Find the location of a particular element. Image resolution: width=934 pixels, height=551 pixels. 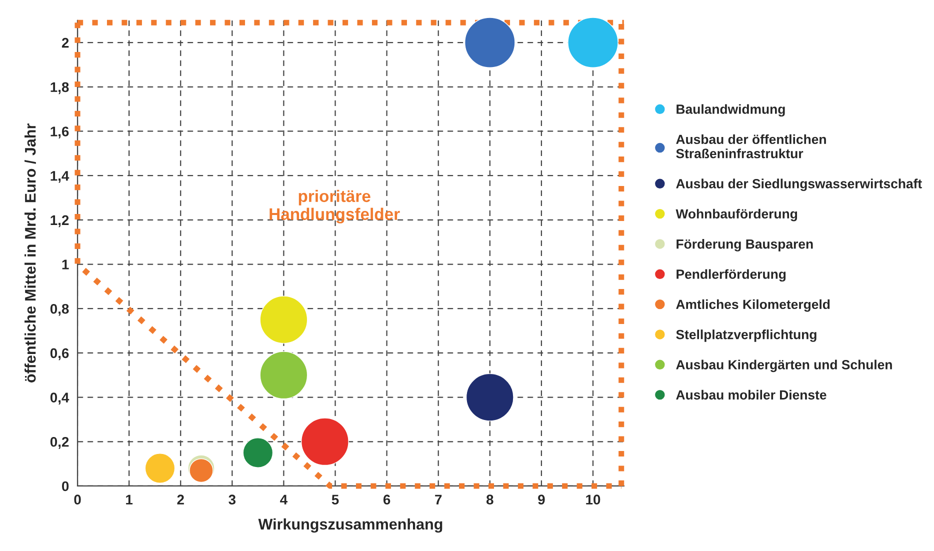

x-tick-label: 9 is located at coordinates (541, 499).